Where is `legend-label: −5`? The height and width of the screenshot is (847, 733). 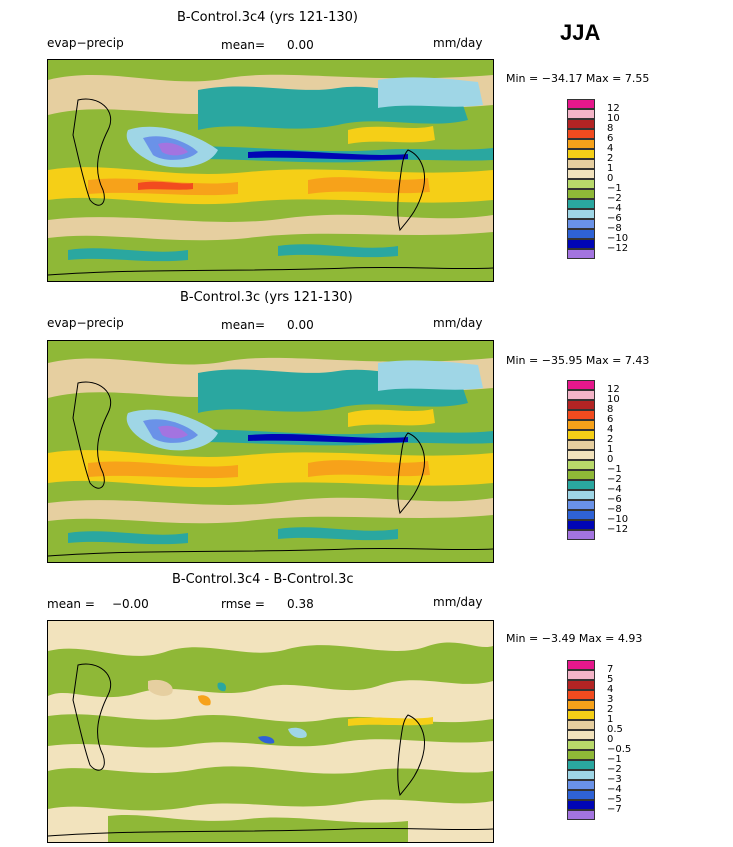 legend-label: −5 is located at coordinates (614, 799).